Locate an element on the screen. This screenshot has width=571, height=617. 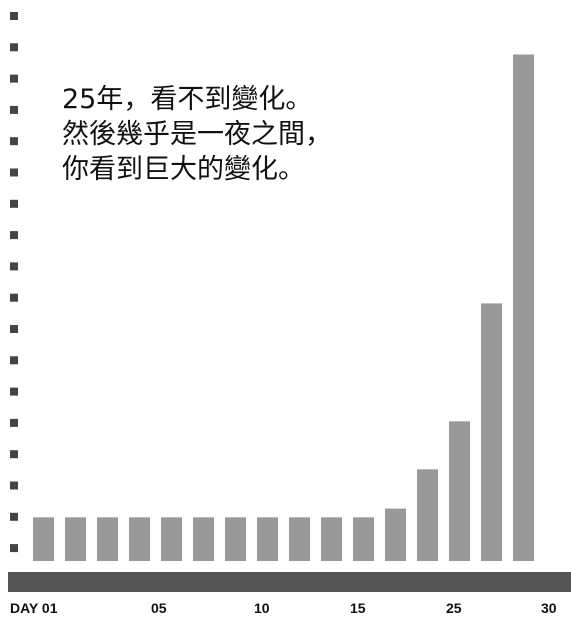
chart-annotation: 25年，看不到變化。 然後幾乎是一夜之間， 你看到巨大的變化。 is located at coordinates (197, 134).